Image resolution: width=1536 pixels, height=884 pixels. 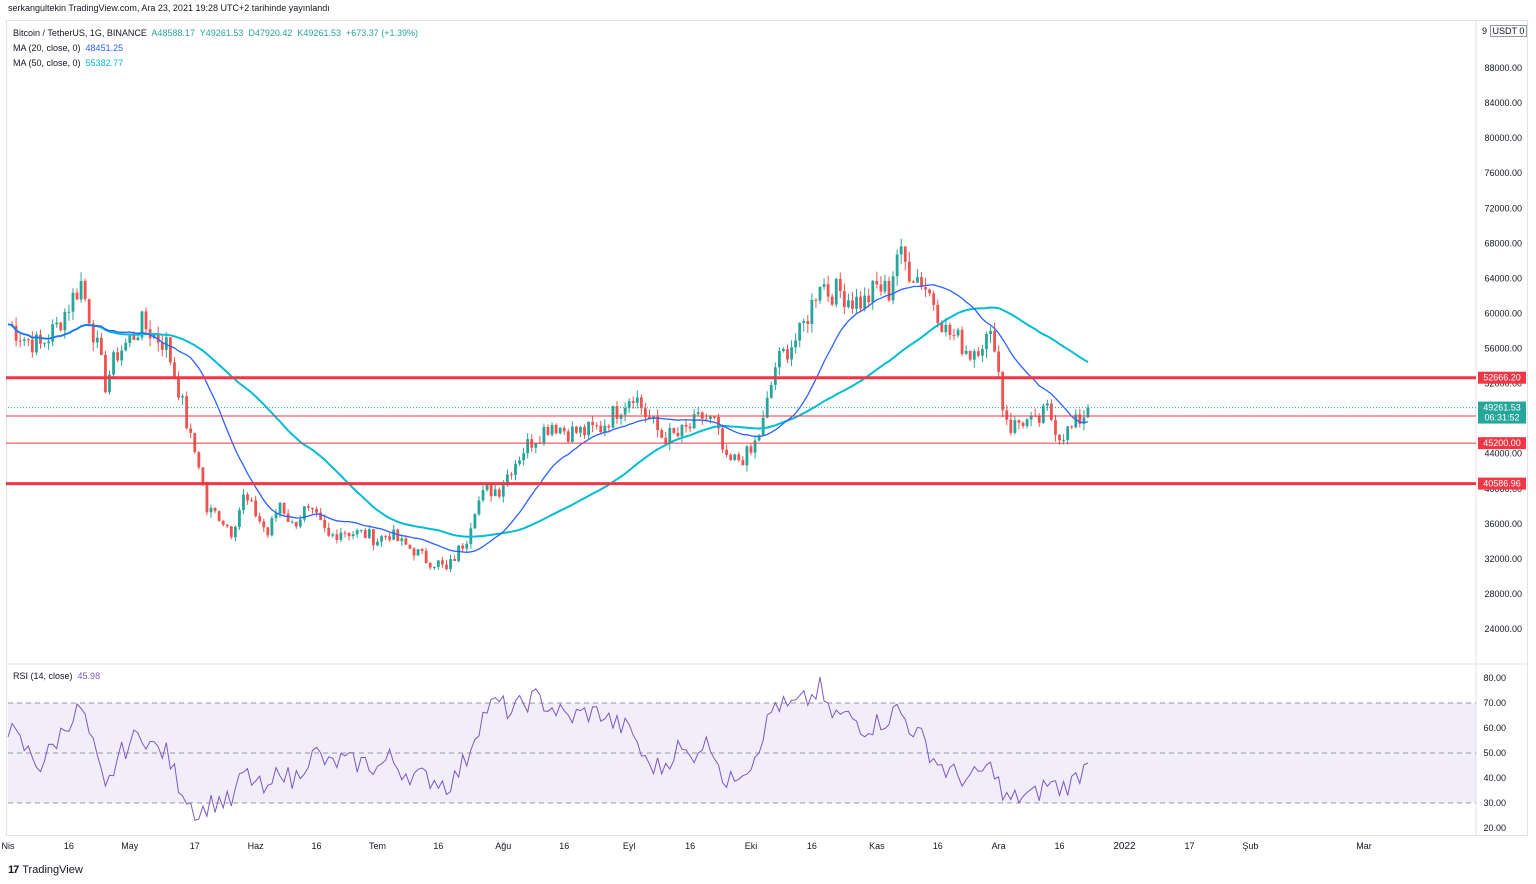 I want to click on currency-box: 9 USDT 0, so click(x=1505, y=31).